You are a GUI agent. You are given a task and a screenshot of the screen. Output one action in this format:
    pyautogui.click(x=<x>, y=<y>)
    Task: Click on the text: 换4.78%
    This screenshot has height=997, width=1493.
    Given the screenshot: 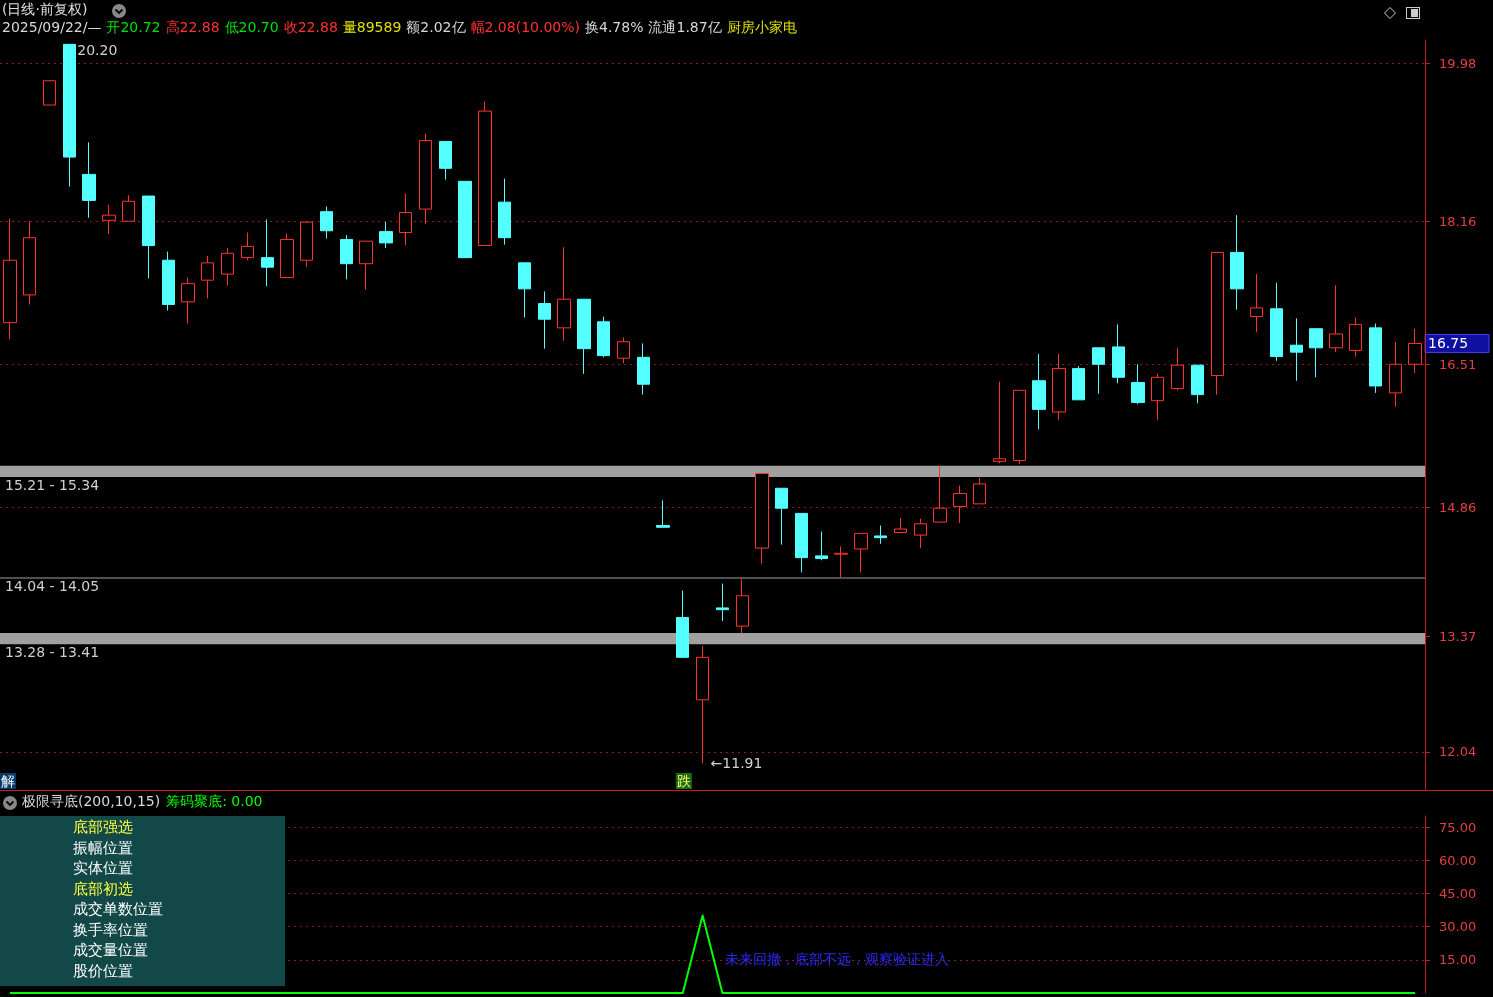 What is the action you would take?
    pyautogui.click(x=614, y=28)
    